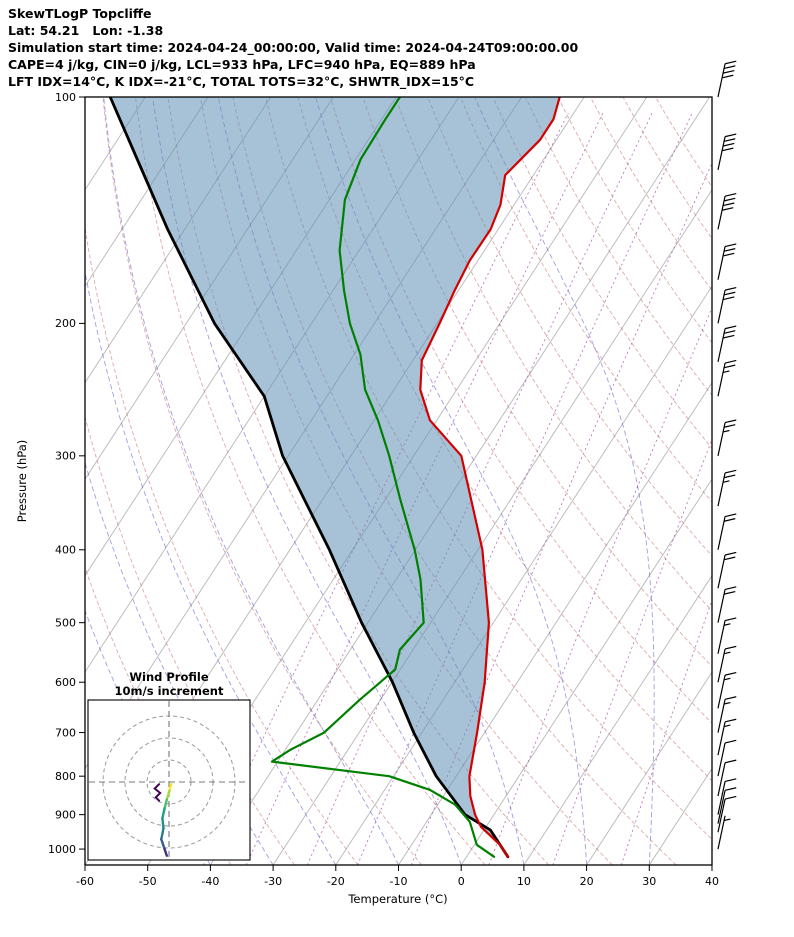  Describe the element at coordinates (157, 792) in the screenshot. I see `hodograph-upper-trace` at that location.